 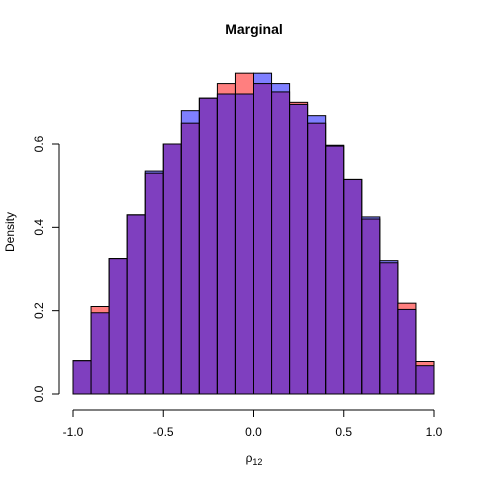 What do you see at coordinates (46, 268) in the screenshot?
I see `y-axis: 0.0 0.2 0.4 0.6` at bounding box center [46, 268].